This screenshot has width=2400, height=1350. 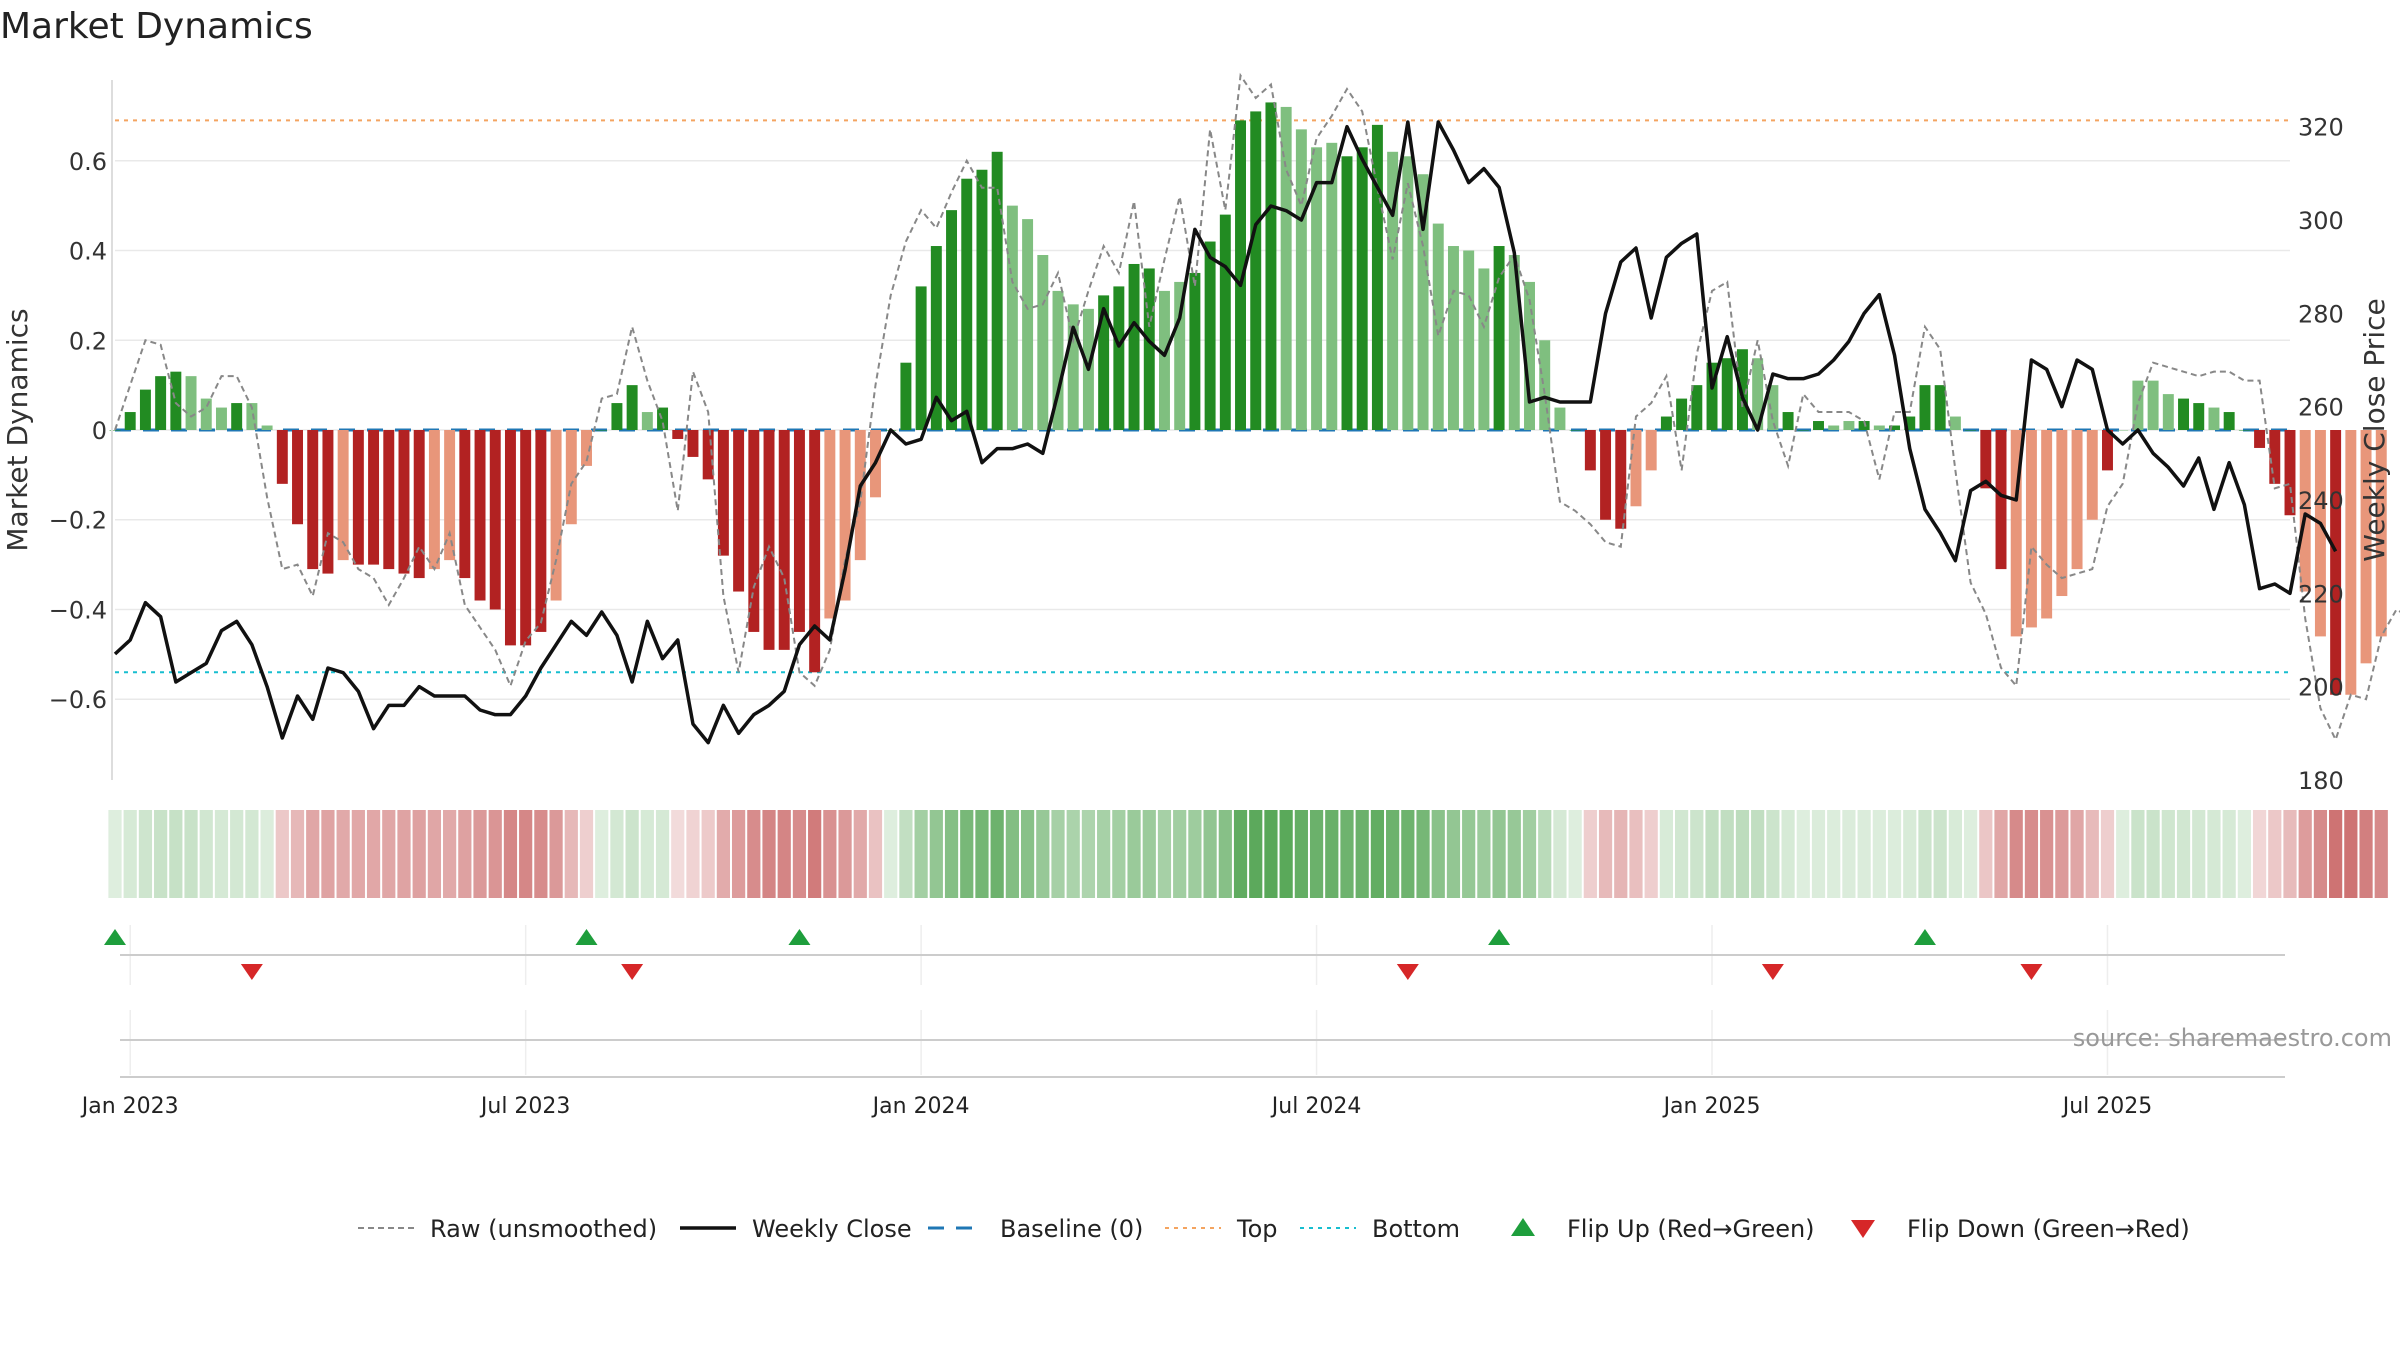 What do you see at coordinates (78, 700) in the screenshot?
I see `y-tick-label: −0.6` at bounding box center [78, 700].